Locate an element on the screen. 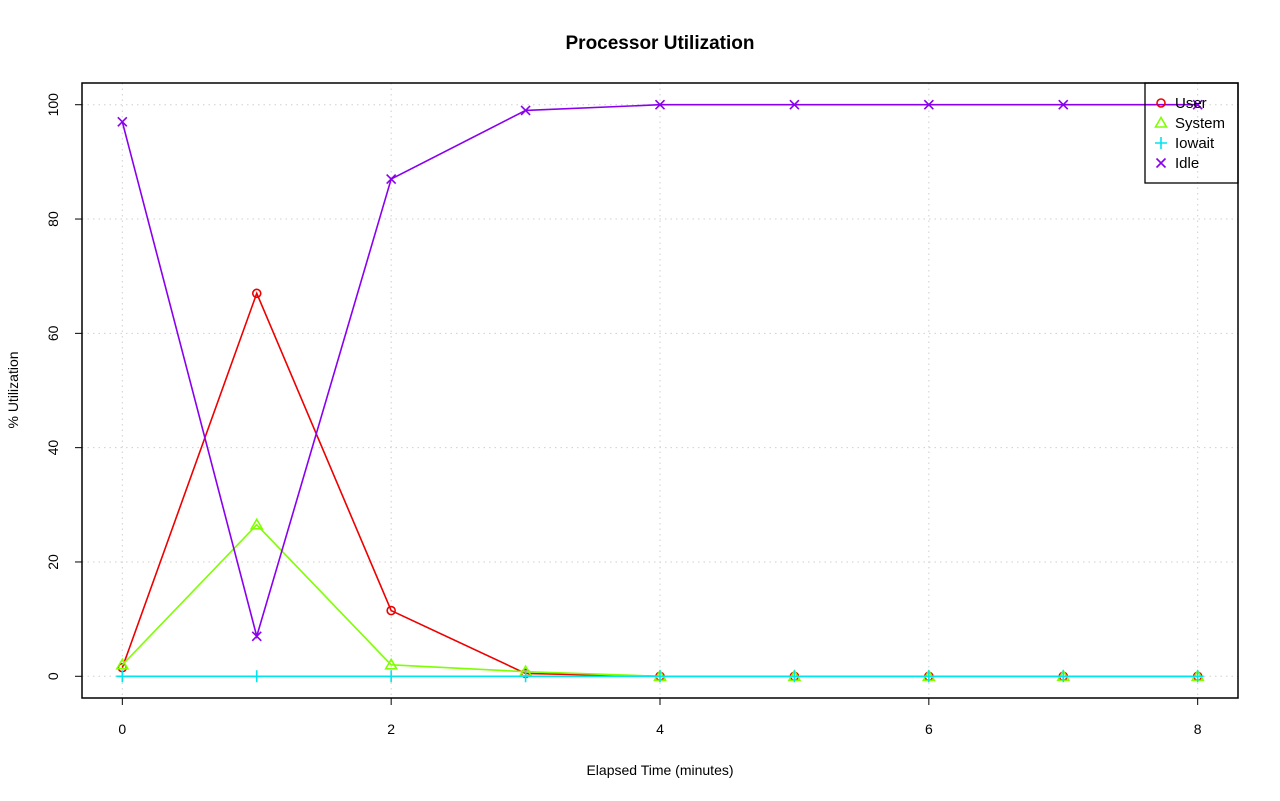  legend-label: User is located at coordinates (1191, 103).